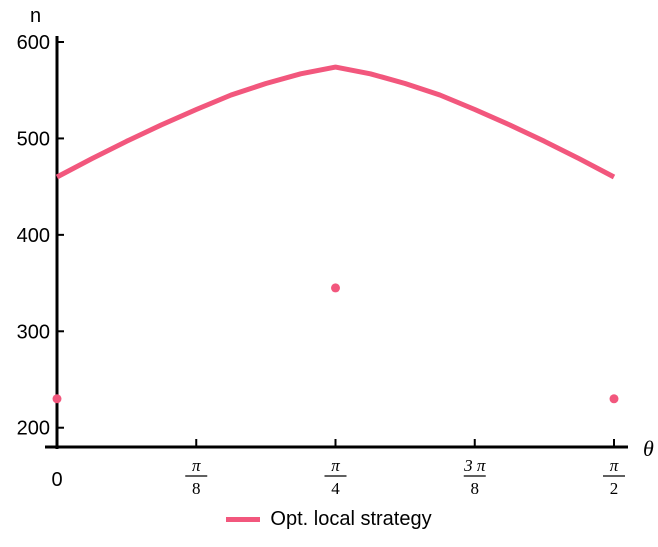  Describe the element at coordinates (35, 16) in the screenshot. I see `y-axis-title: n` at that location.